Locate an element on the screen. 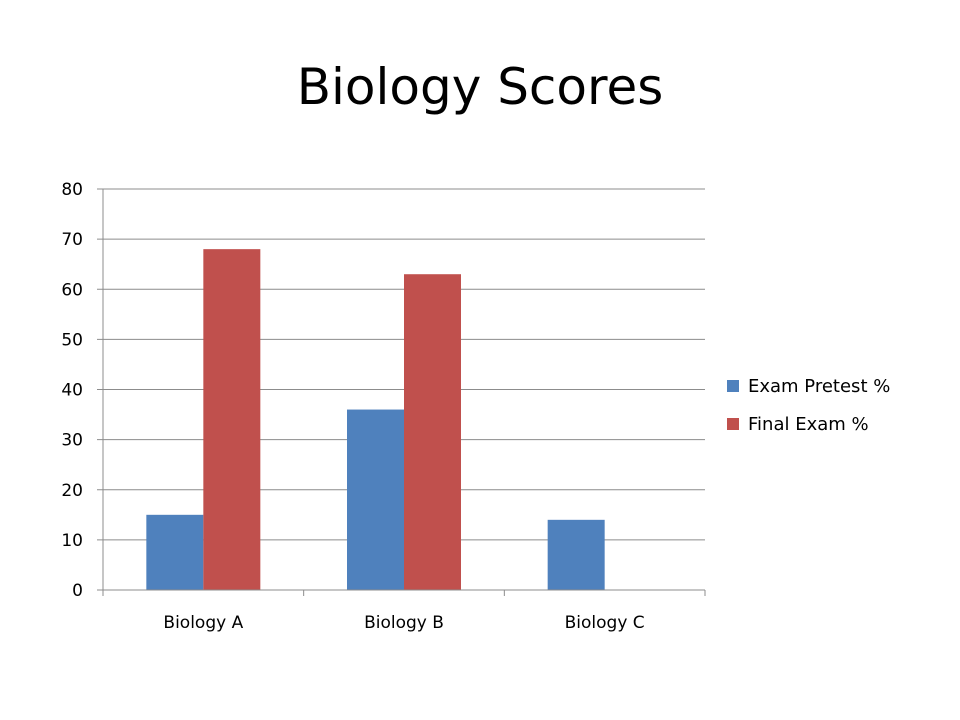 This screenshot has width=960, height=720. y-tick-label: 0 is located at coordinates (77, 591).